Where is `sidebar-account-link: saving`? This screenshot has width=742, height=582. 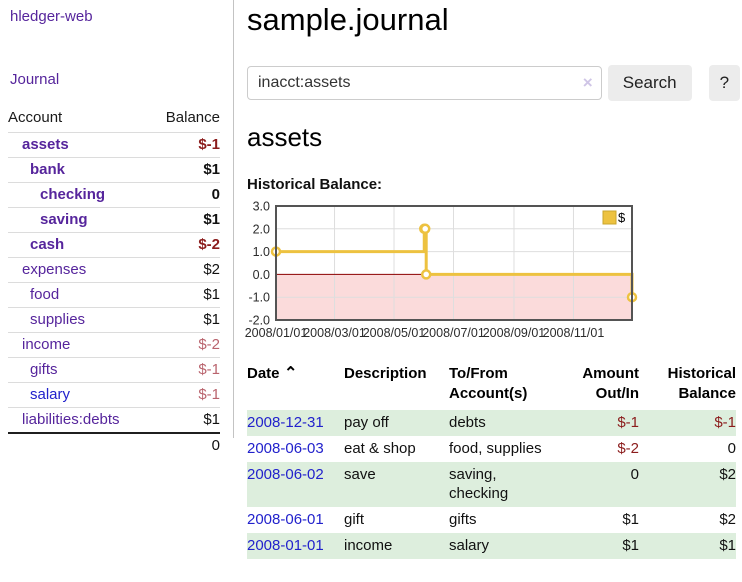 sidebar-account-link: saving is located at coordinates (64, 219).